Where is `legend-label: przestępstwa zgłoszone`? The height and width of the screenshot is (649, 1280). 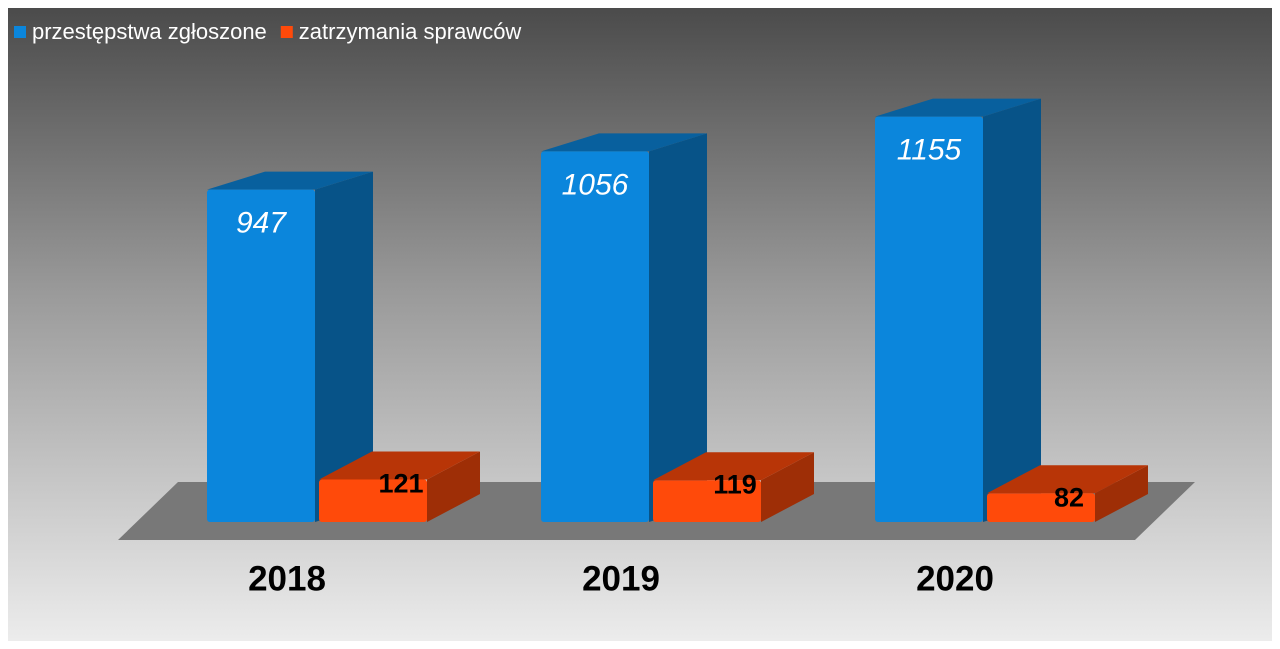
legend-label: przestępstwa zgłoszone is located at coordinates (149, 31).